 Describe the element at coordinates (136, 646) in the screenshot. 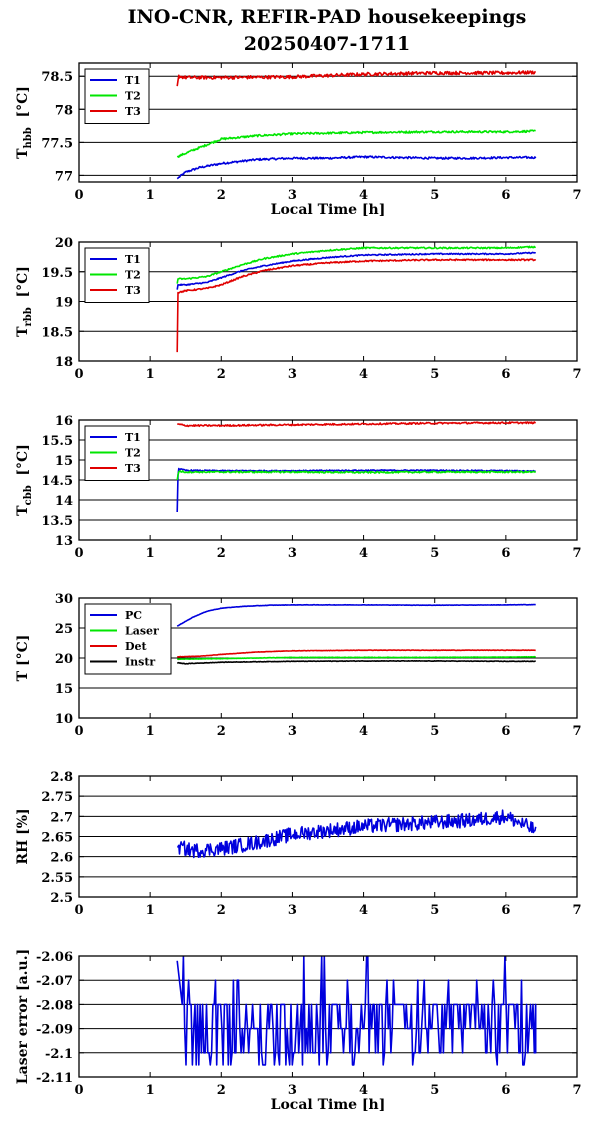

I see `legend-label: Det` at that location.